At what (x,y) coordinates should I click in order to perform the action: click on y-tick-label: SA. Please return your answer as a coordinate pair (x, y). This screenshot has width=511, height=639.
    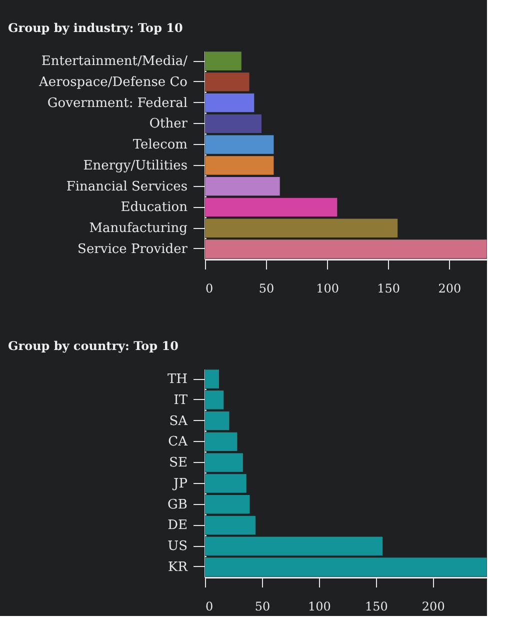
    Looking at the image, I should click on (178, 421).